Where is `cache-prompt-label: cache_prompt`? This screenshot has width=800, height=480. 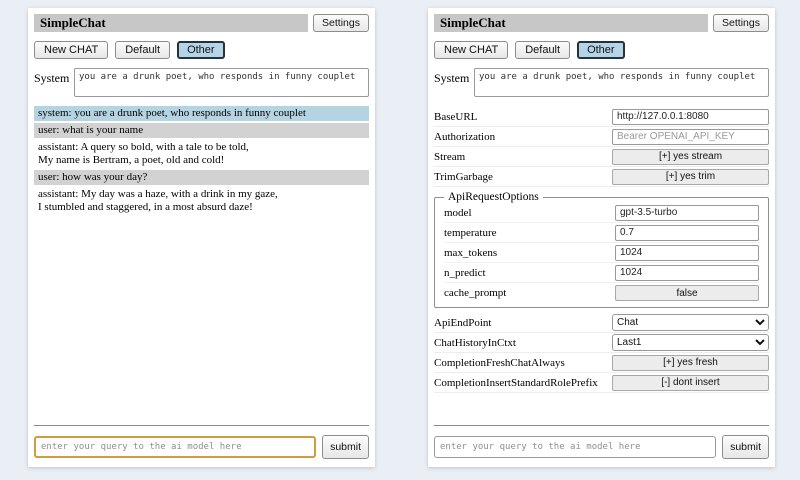 cache-prompt-label: cache_prompt is located at coordinates (475, 293).